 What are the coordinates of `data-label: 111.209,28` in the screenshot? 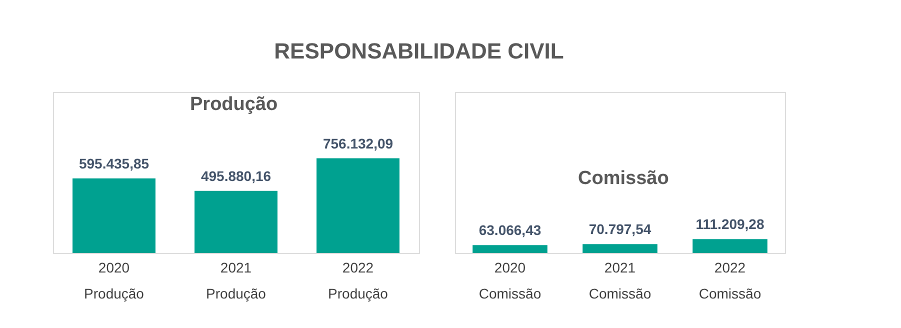 It's located at (730, 224).